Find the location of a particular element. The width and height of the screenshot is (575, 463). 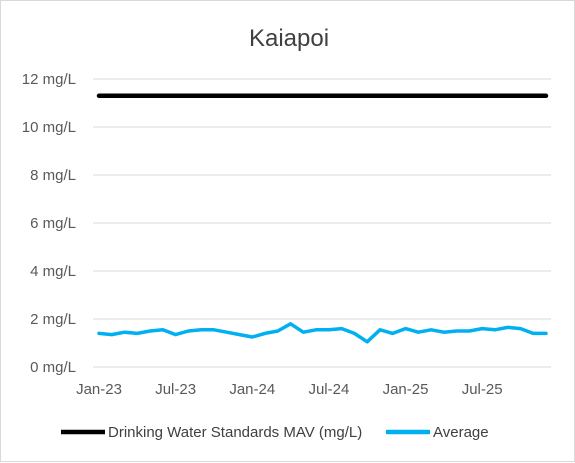

x-tick-label: Jul-24 is located at coordinates (328, 389).